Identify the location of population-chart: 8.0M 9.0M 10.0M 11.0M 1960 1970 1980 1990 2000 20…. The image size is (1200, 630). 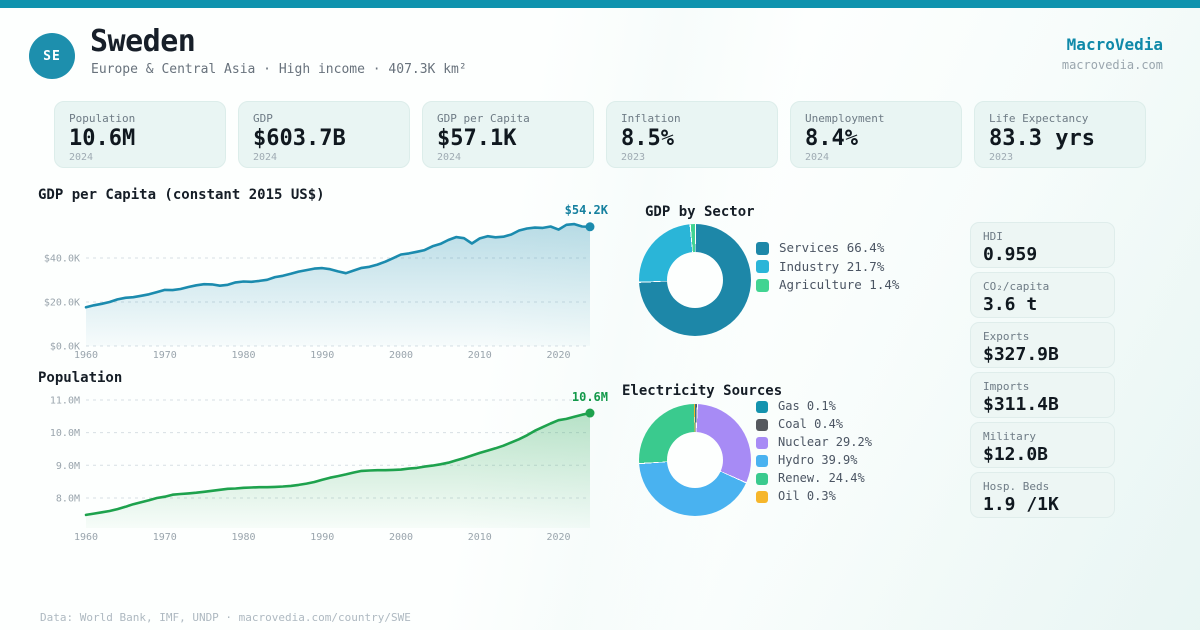
(329, 466).